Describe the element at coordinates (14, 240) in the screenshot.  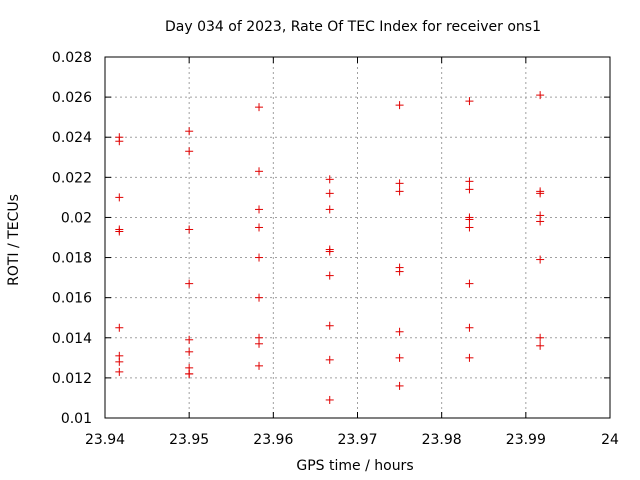
I see `y-axis-label: ROTI / TECUs` at that location.